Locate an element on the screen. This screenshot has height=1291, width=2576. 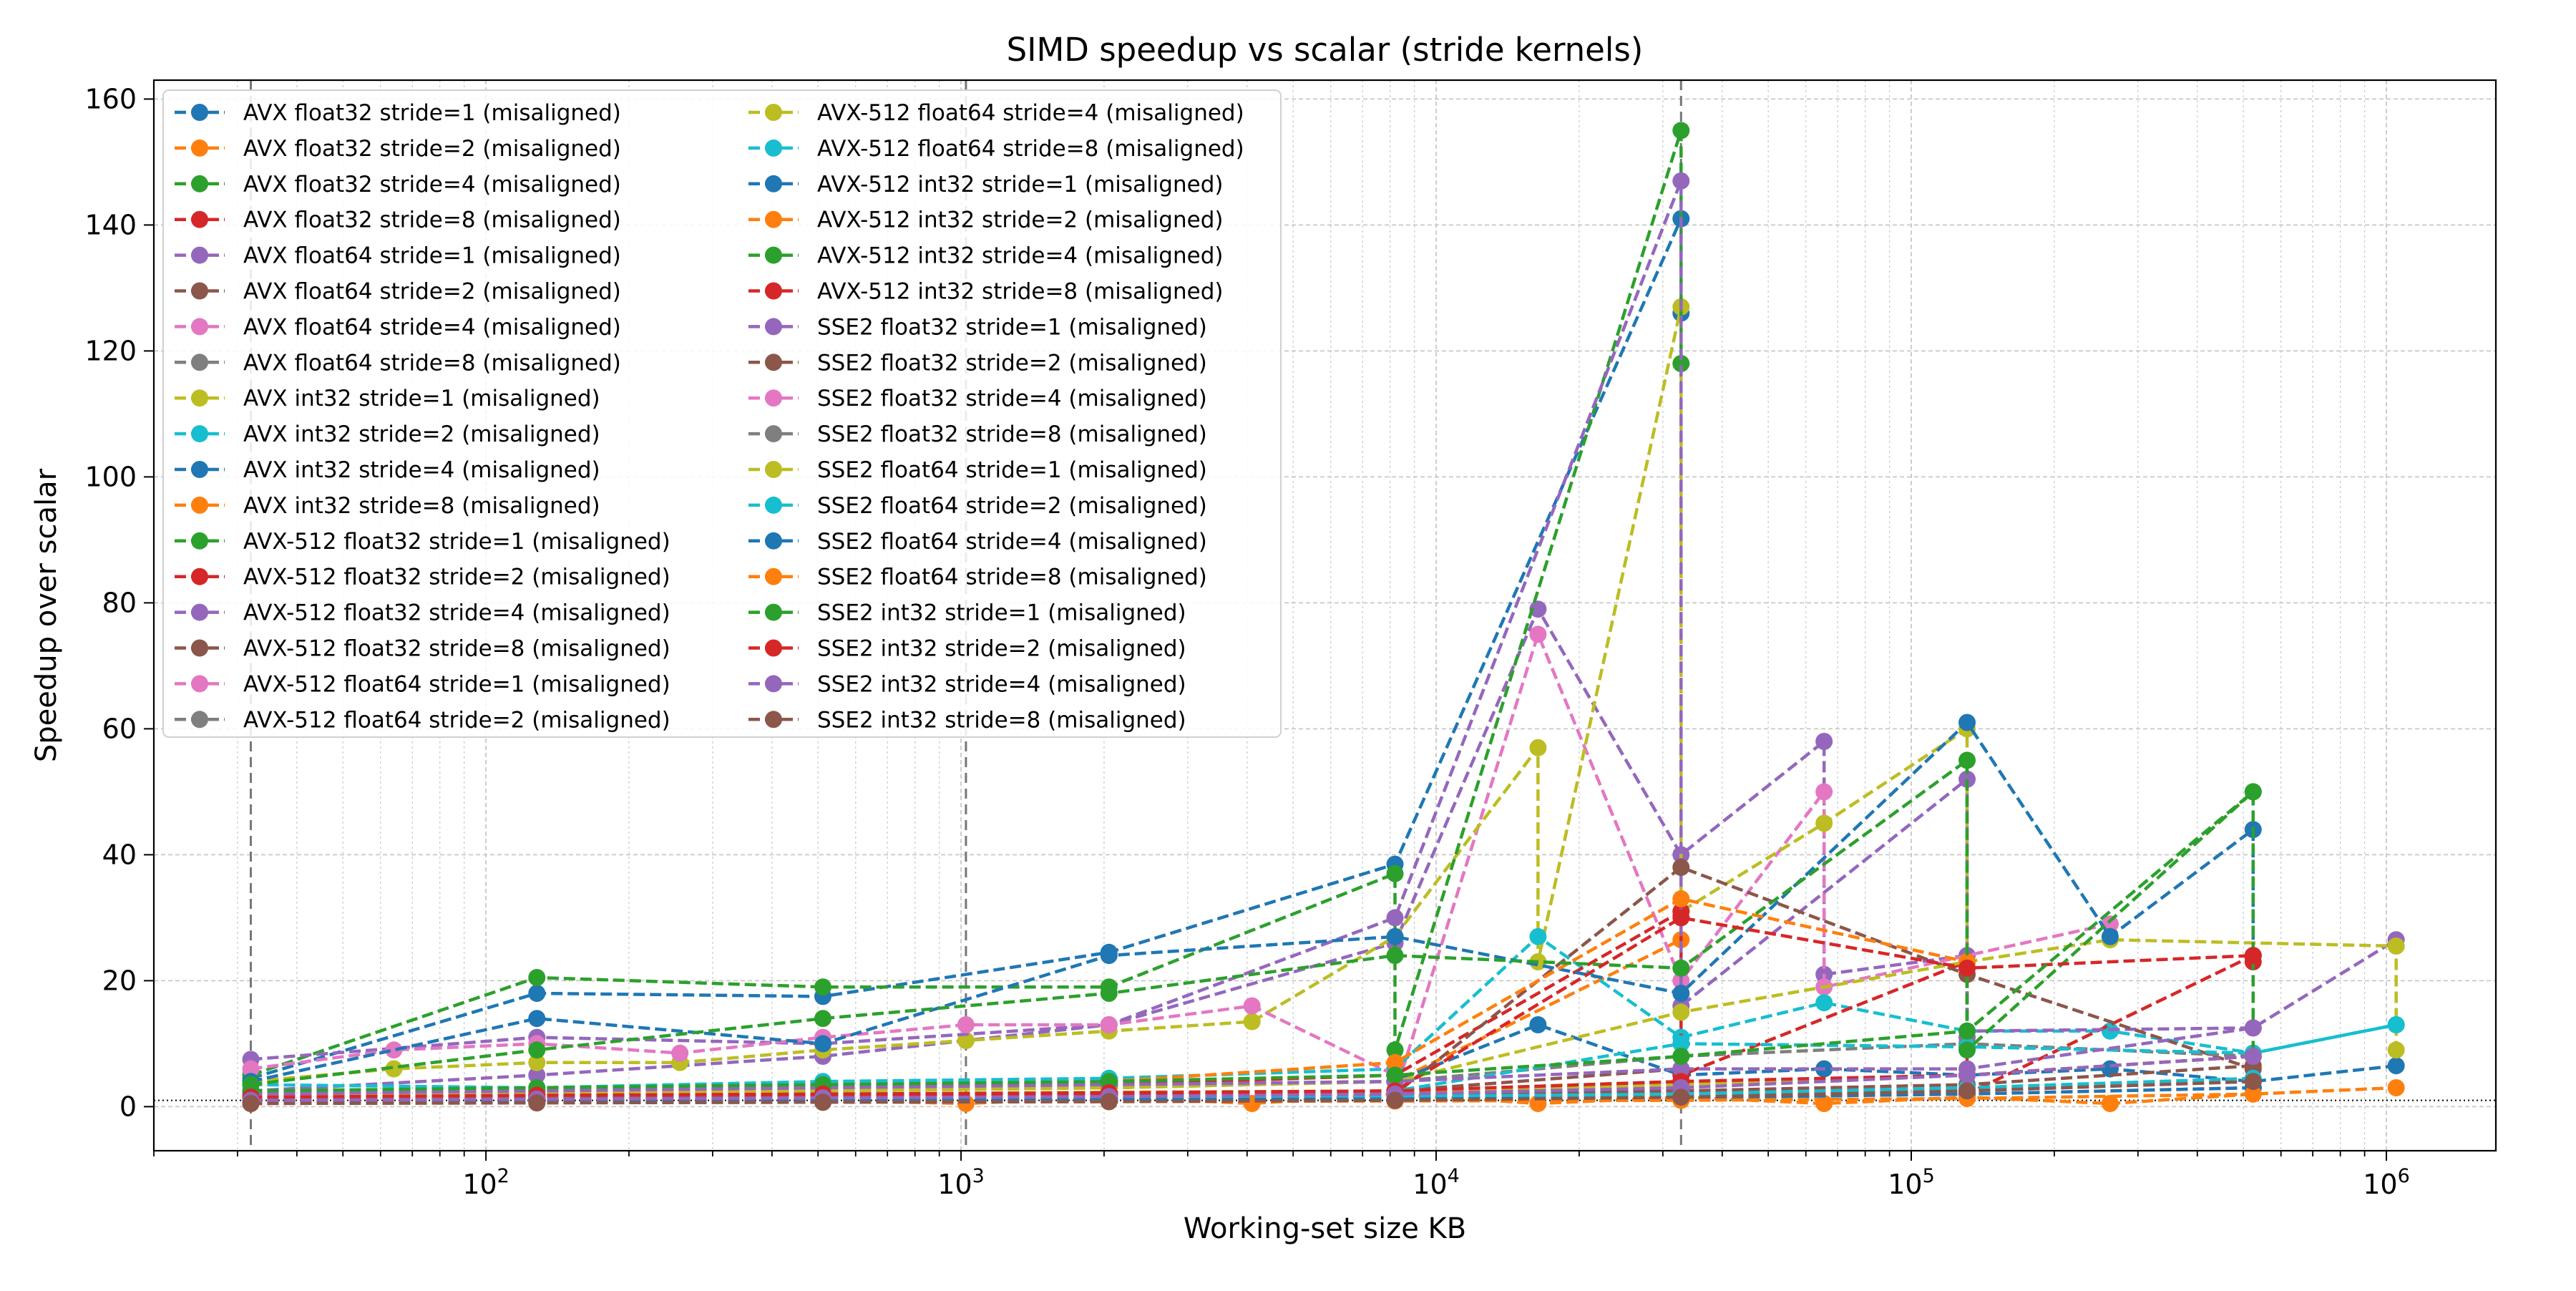
legend-item: AVX float32 stride=1 (misaligned) is located at coordinates (398, 113).